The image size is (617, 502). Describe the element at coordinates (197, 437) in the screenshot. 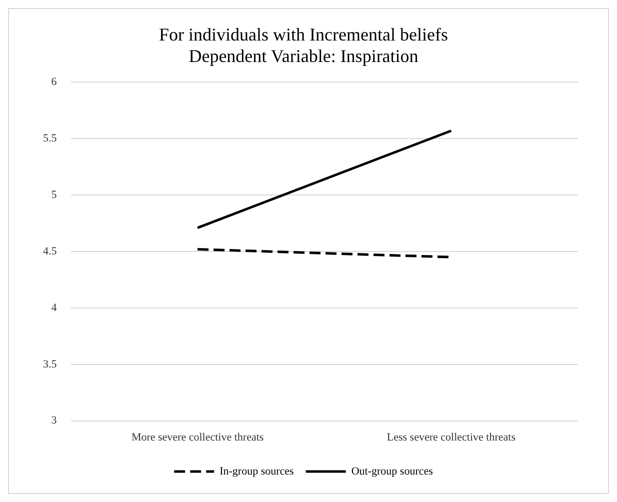

I see `x-tick-label: More severe collective threats` at that location.